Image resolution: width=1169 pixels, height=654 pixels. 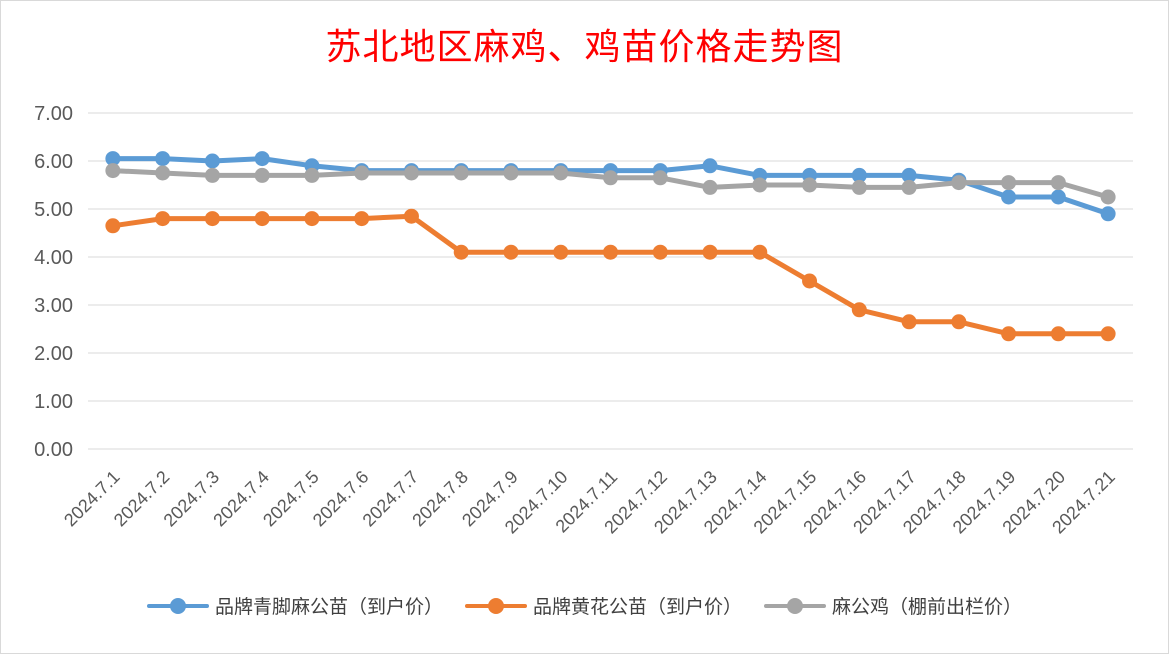 I want to click on legend-item-qingjiao: 品牌青脚麻公苗（到户价）, so click(x=294, y=605).